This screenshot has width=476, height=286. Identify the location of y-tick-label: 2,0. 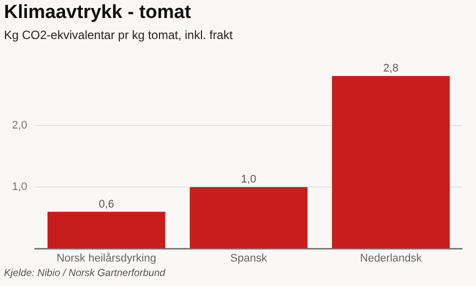
(20, 125).